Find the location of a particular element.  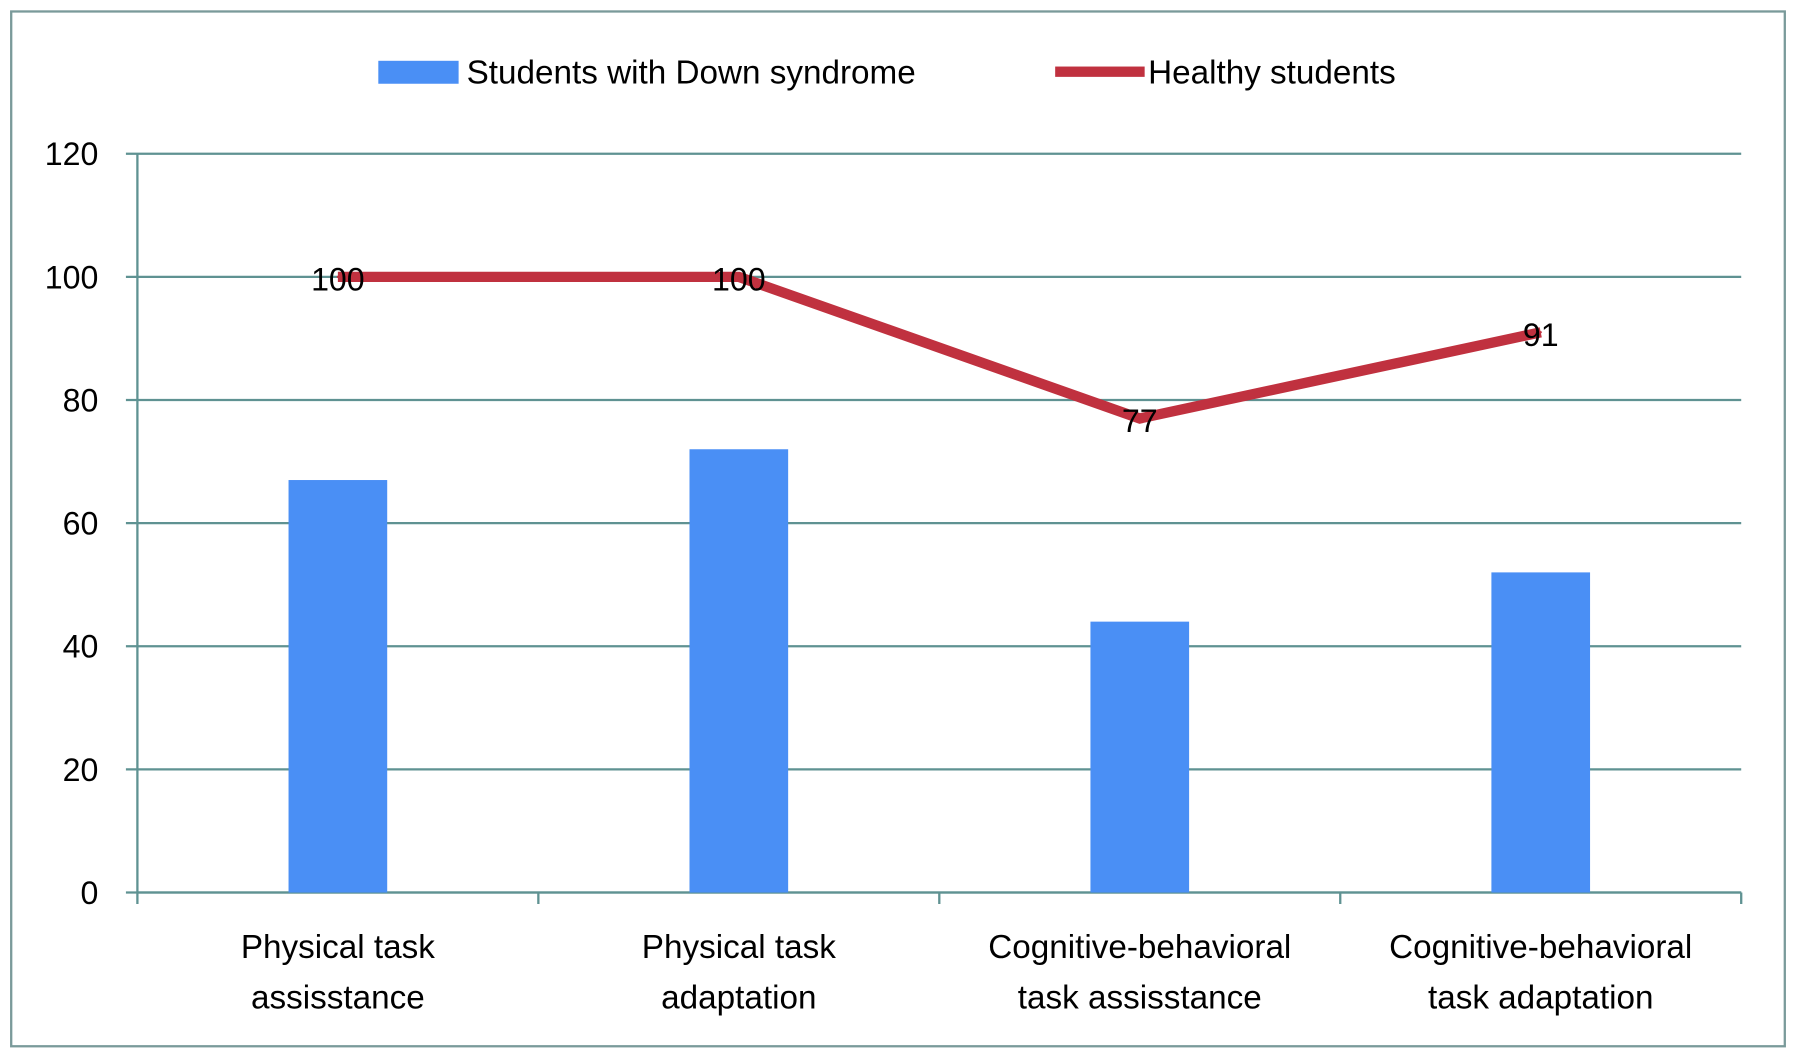

legend-swatch-bar is located at coordinates (418, 72).